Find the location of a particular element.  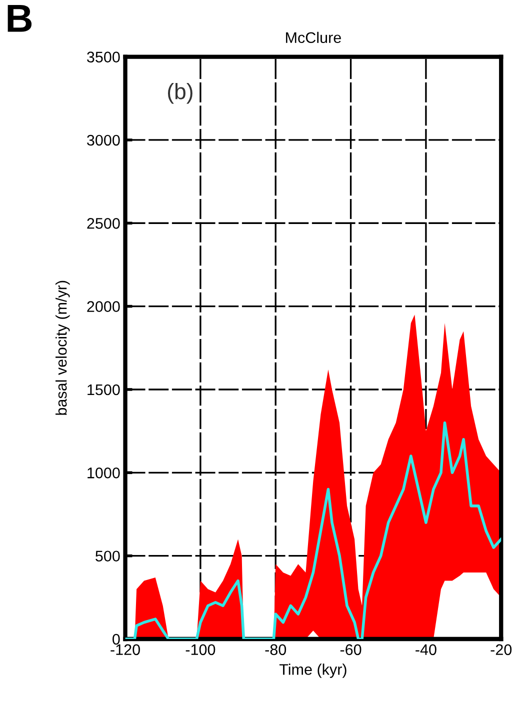

y-tick-label: 3000 is located at coordinates (103, 140).